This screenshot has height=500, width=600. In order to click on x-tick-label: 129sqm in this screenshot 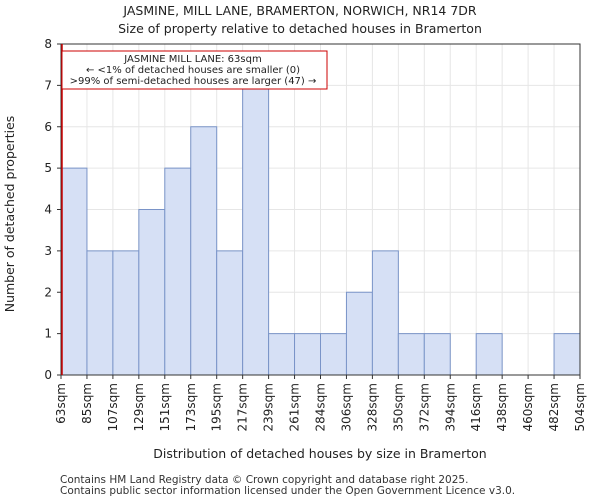, I will do `click(139, 407)`.